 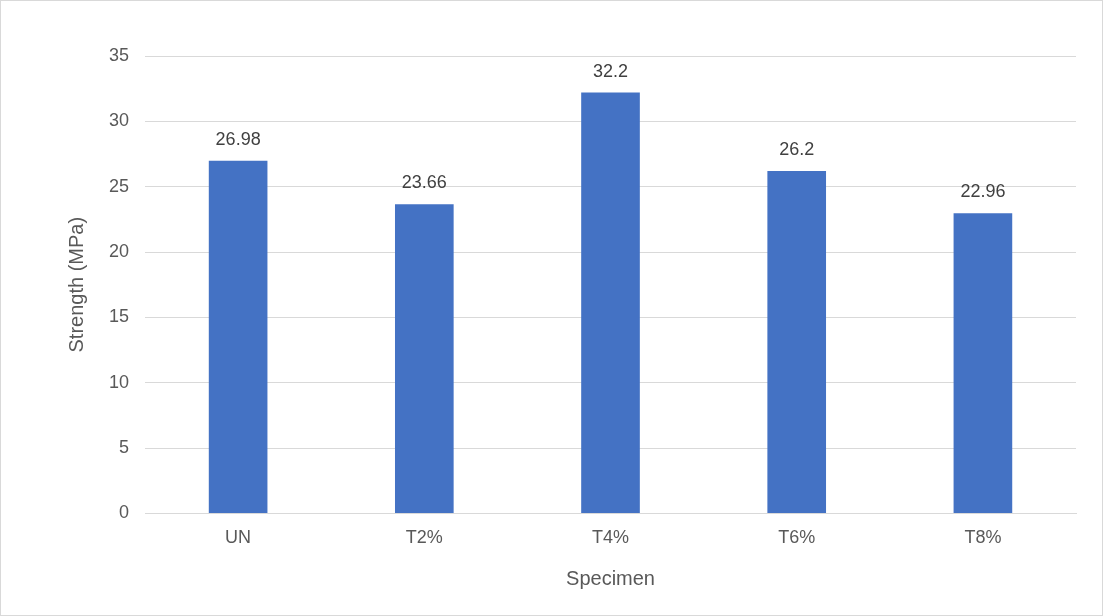 What do you see at coordinates (75, 284) in the screenshot?
I see `y-axis-title: Strength (MPa)` at bounding box center [75, 284].